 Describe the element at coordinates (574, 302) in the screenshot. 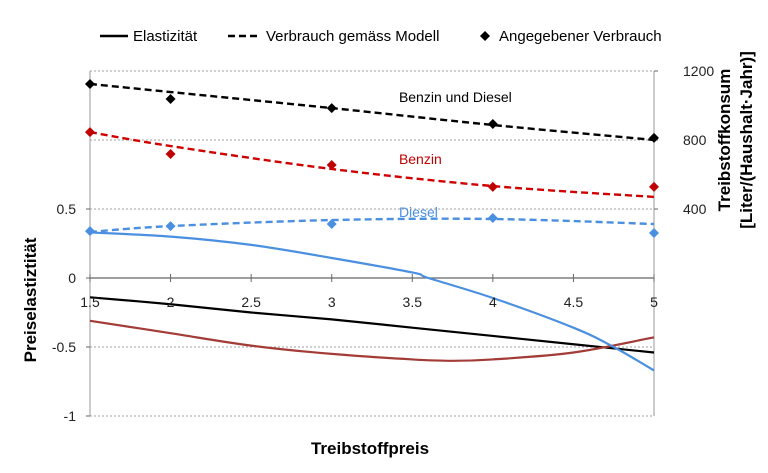

I see `x-tick-label: 4.5` at that location.